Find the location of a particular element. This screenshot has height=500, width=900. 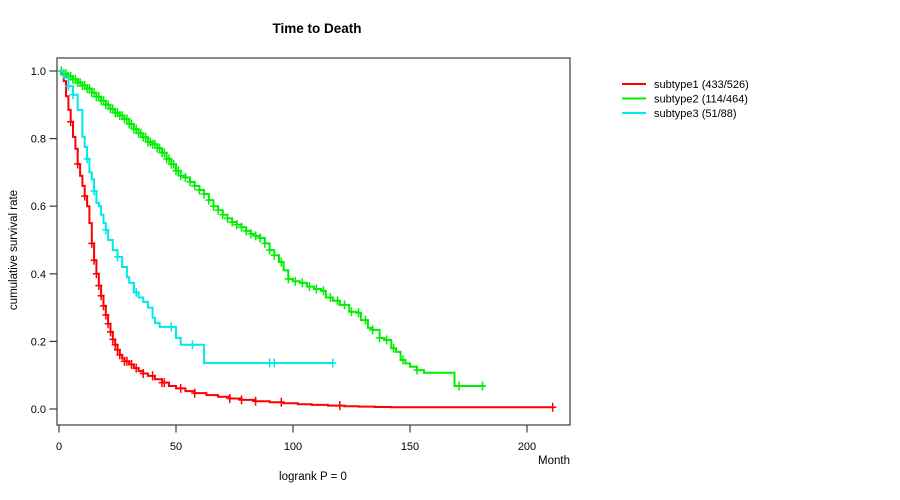

x-tick-label: 0 is located at coordinates (59, 447).